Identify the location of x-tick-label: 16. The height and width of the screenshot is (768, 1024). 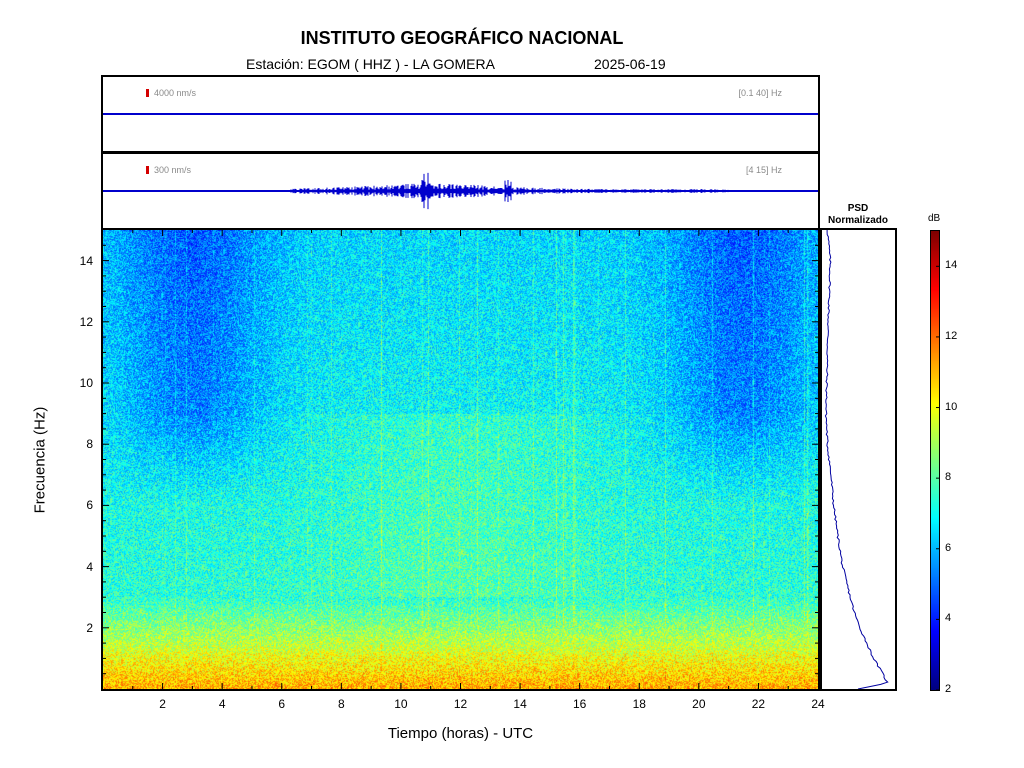
(579, 704).